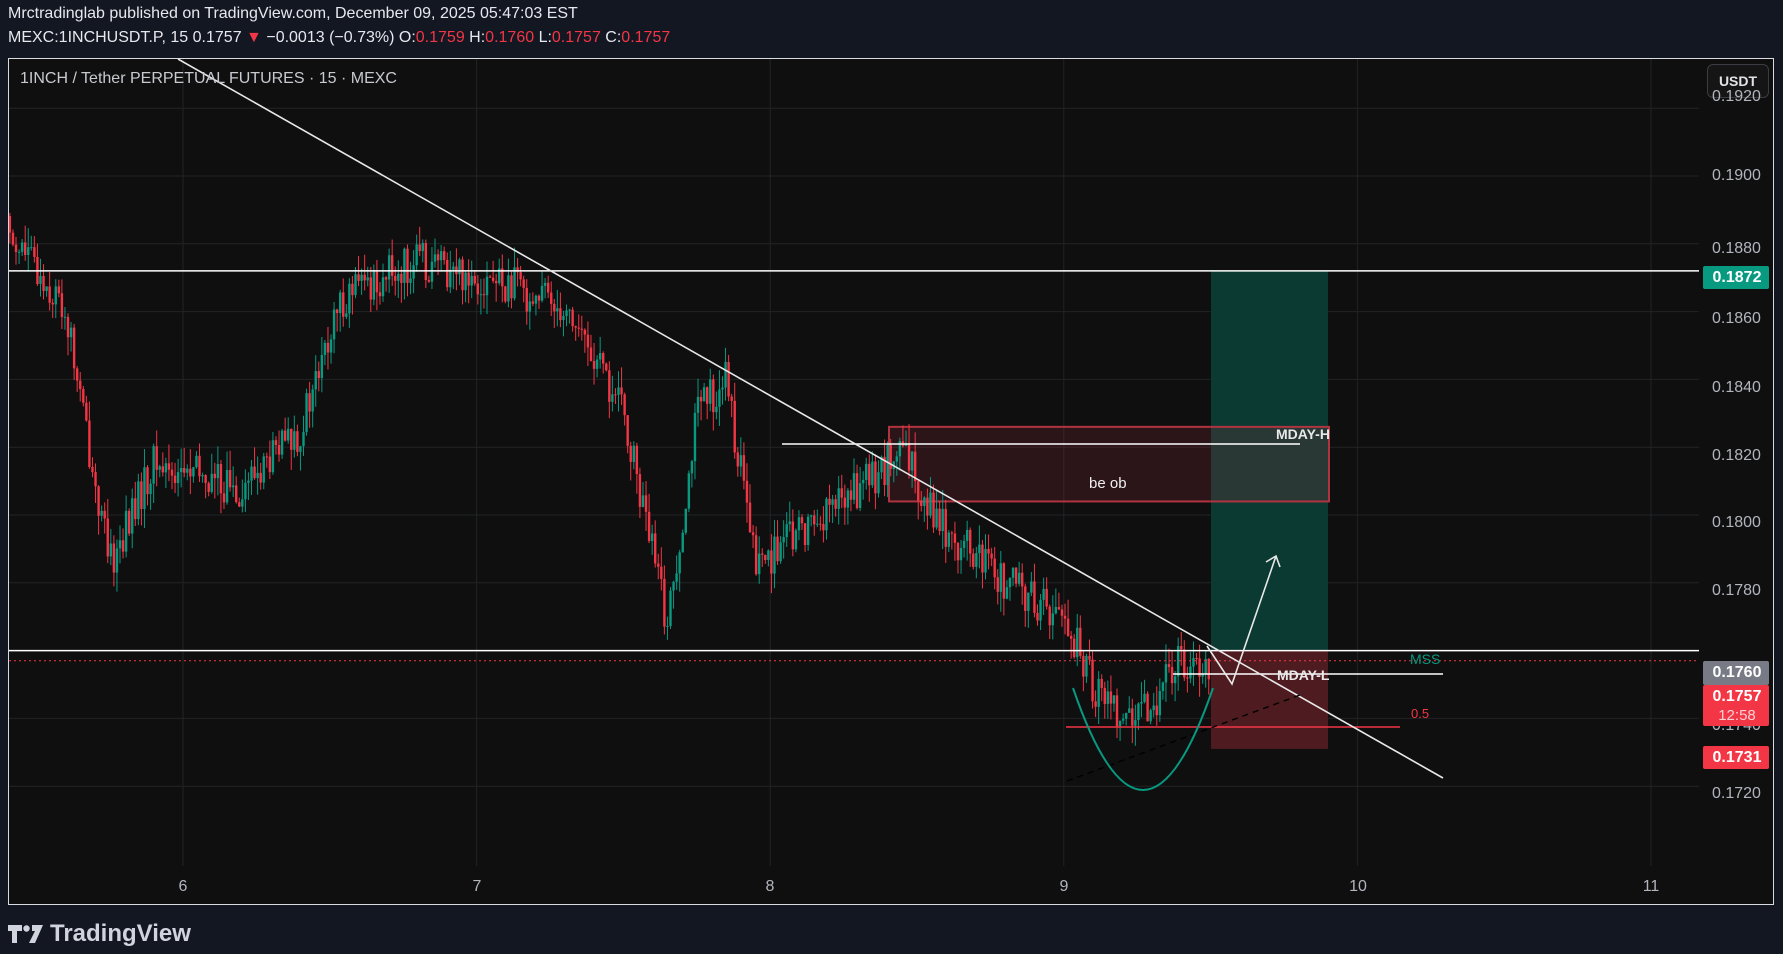  I want to click on tradingview-logo-icon, so click(25, 934).